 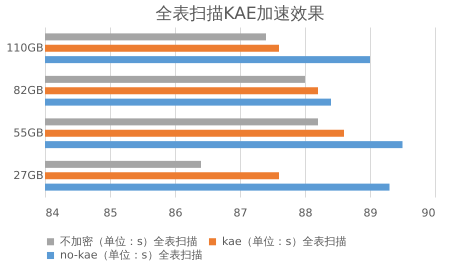 I want to click on x-tick-label: 90, so click(x=429, y=213).